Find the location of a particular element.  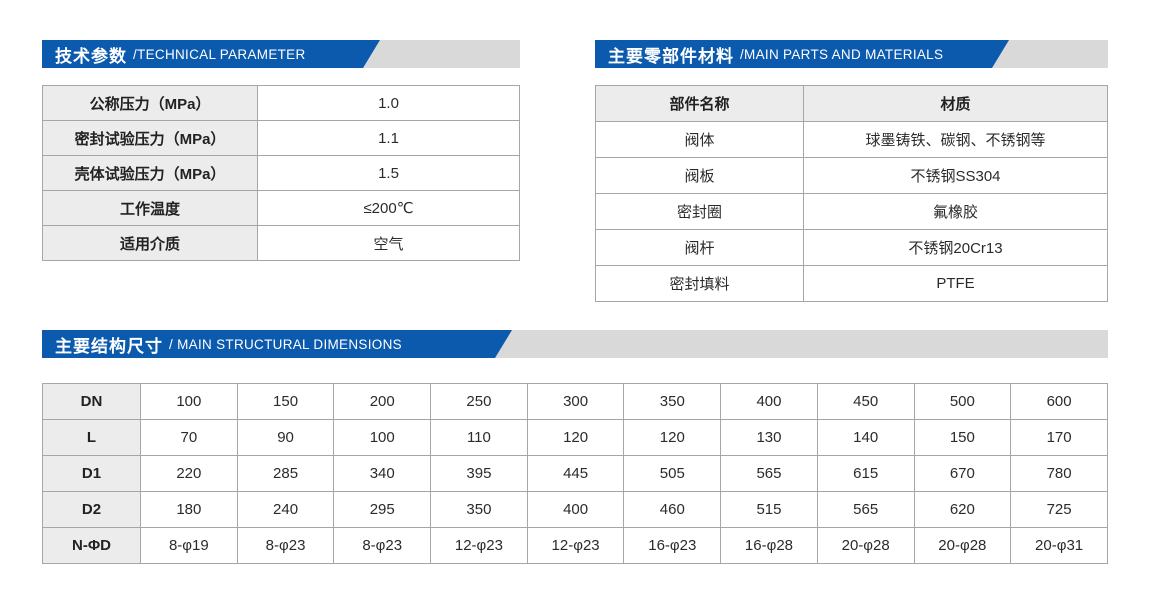

table-row: 适用介质 空气 is located at coordinates (281, 243).